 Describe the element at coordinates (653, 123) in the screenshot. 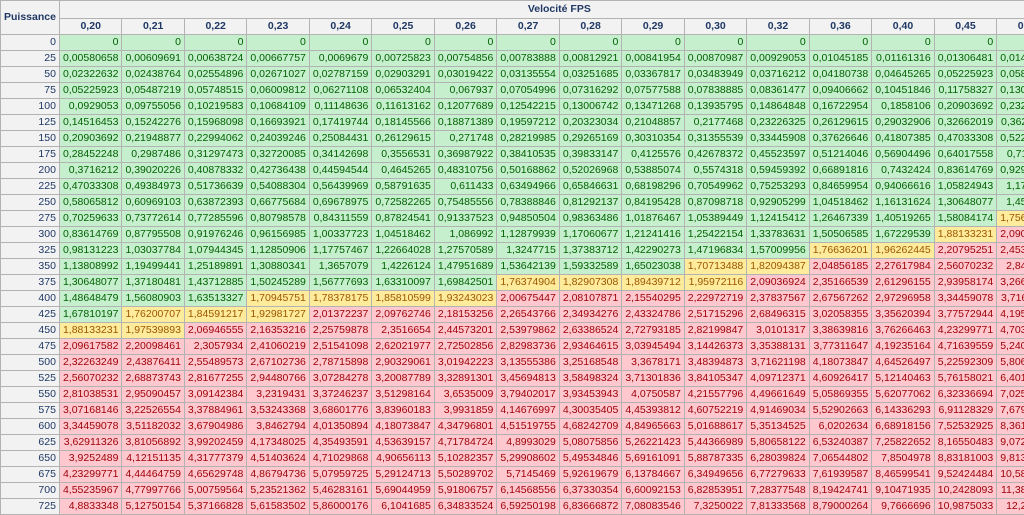

I see `table-cell: 0,21048857` at that location.